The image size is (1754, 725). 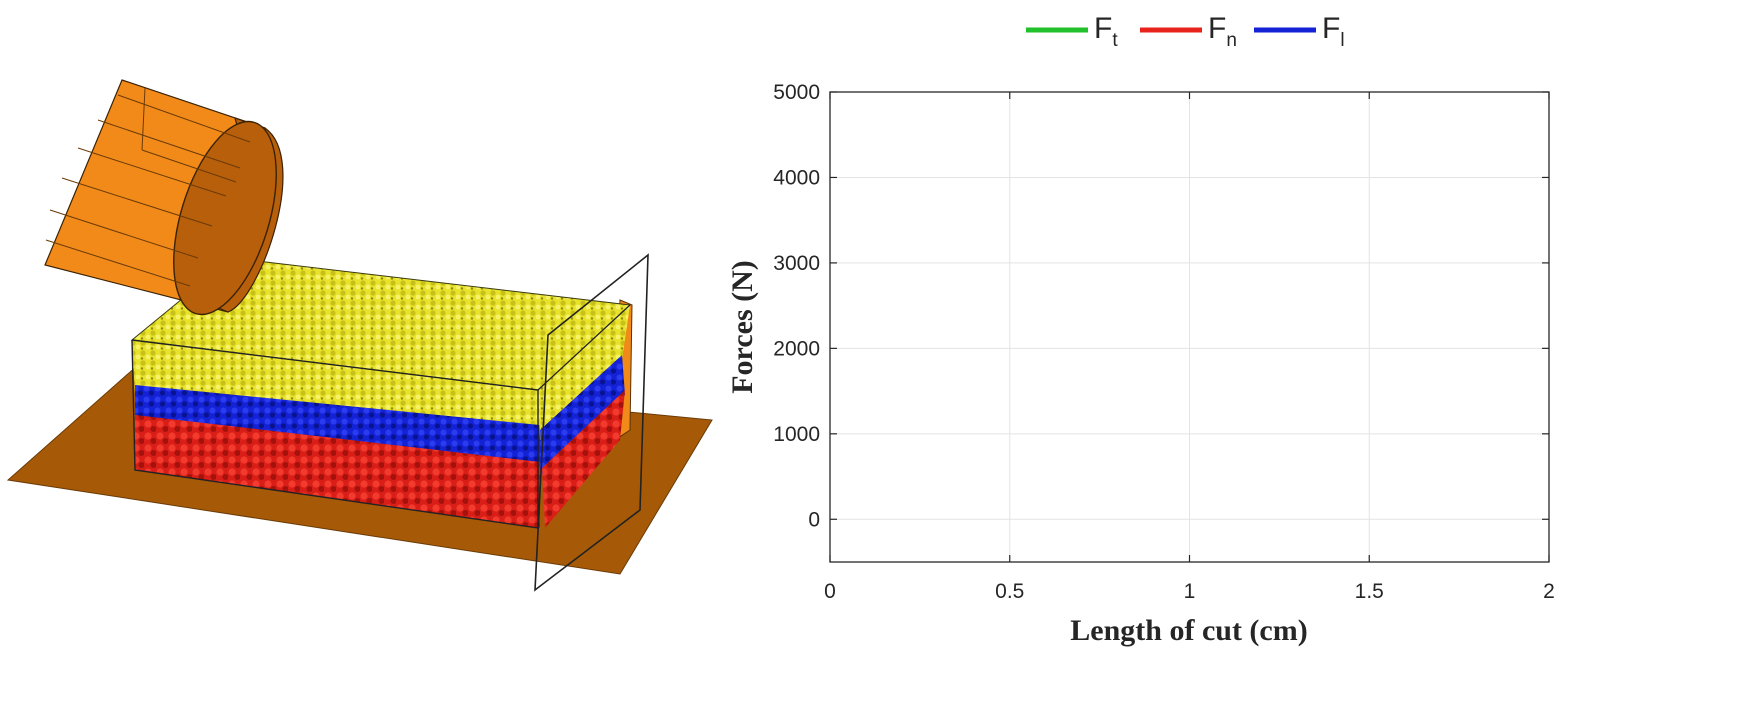 I want to click on y-axis-label: Forces (N), so click(x=742, y=327).